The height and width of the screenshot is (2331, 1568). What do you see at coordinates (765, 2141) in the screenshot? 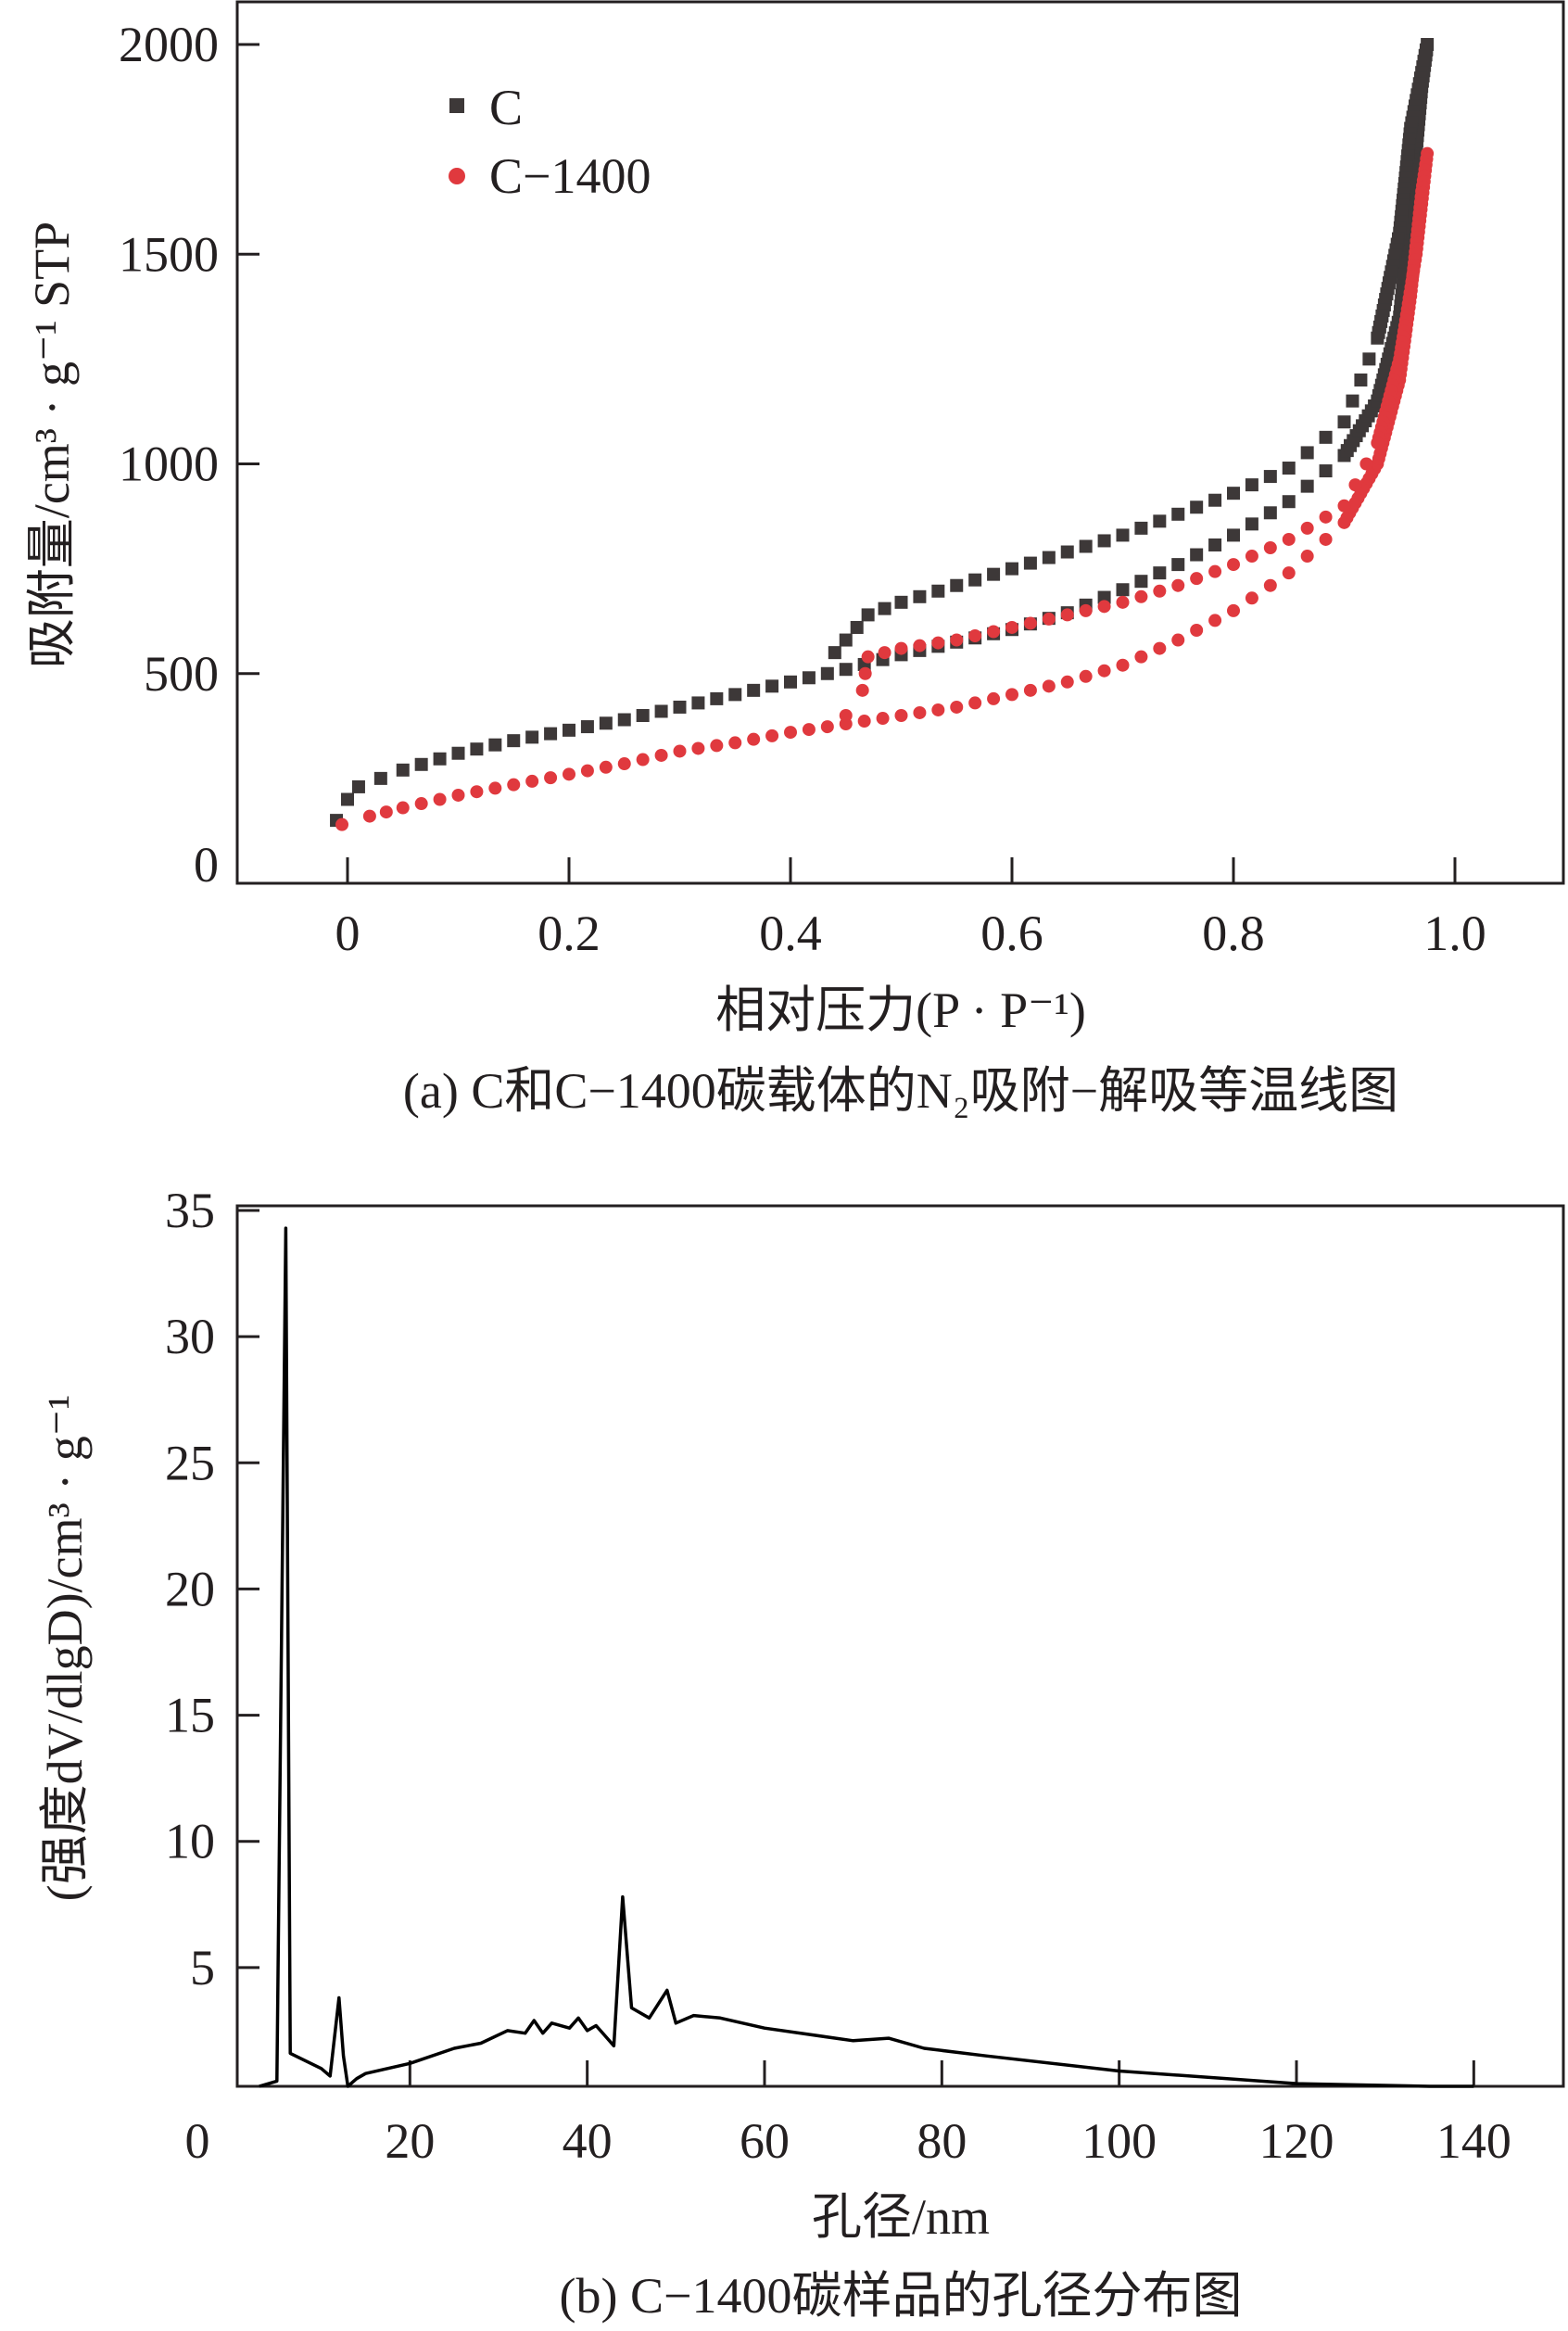
I see `x-tick-label-b: 60` at bounding box center [765, 2141].